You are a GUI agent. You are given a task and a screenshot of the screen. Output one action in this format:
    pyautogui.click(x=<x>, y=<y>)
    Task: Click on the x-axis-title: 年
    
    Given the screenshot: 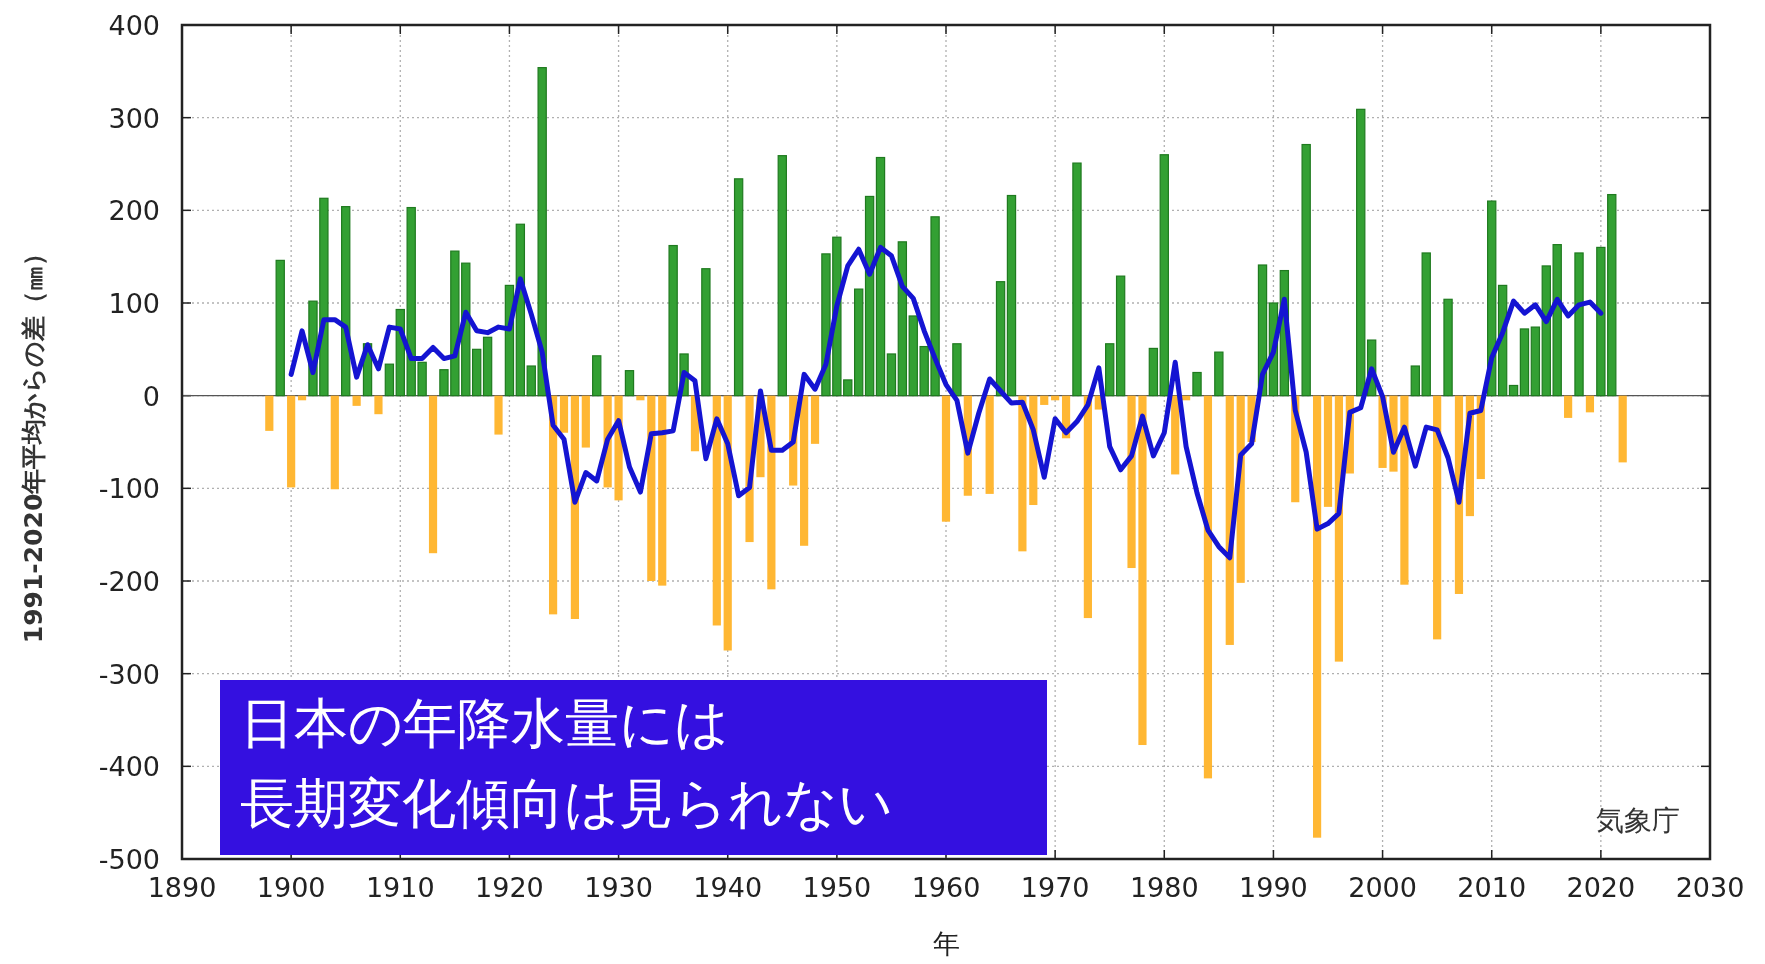 What is the action you would take?
    pyautogui.click(x=946, y=943)
    